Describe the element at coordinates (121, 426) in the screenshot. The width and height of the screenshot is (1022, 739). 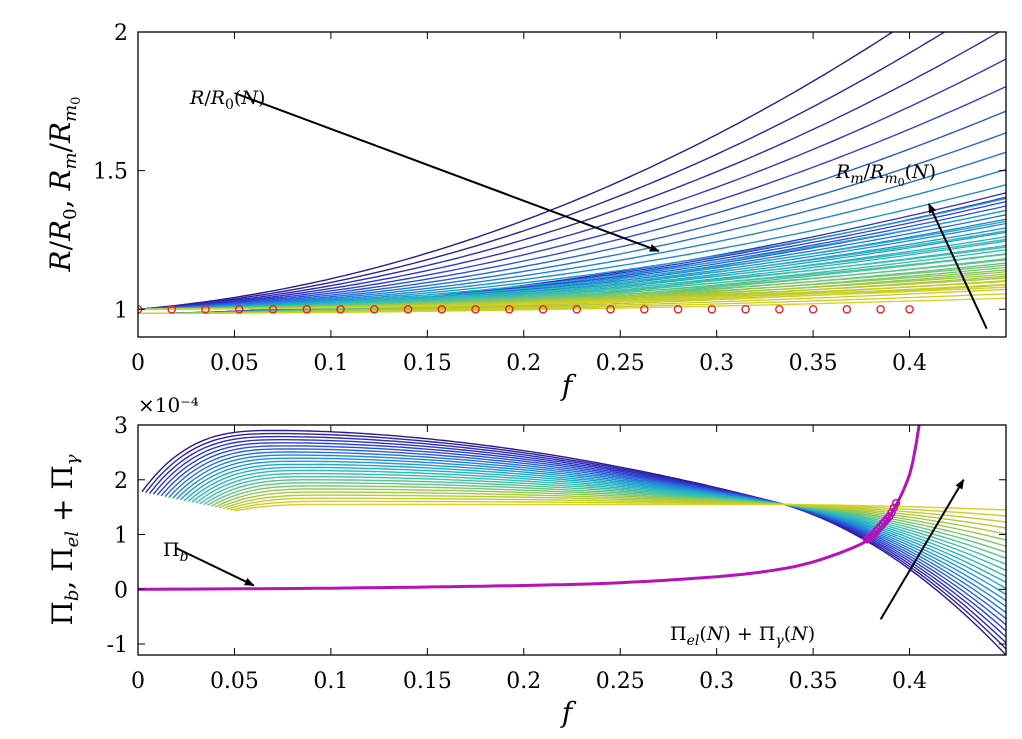
I see `bottom-y-tick-label: 3` at that location.